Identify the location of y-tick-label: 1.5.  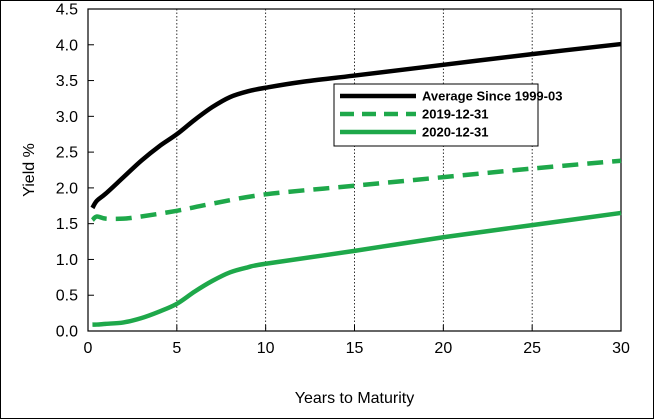
(67, 224).